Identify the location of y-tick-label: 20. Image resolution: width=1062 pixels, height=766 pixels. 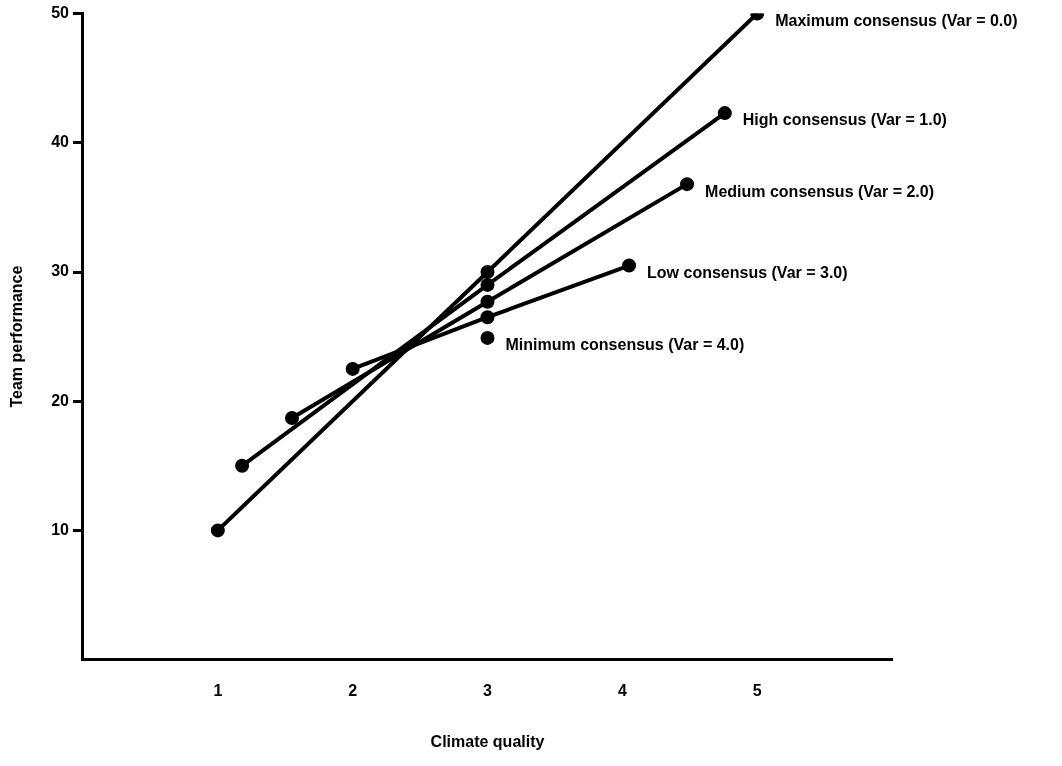
(60, 400).